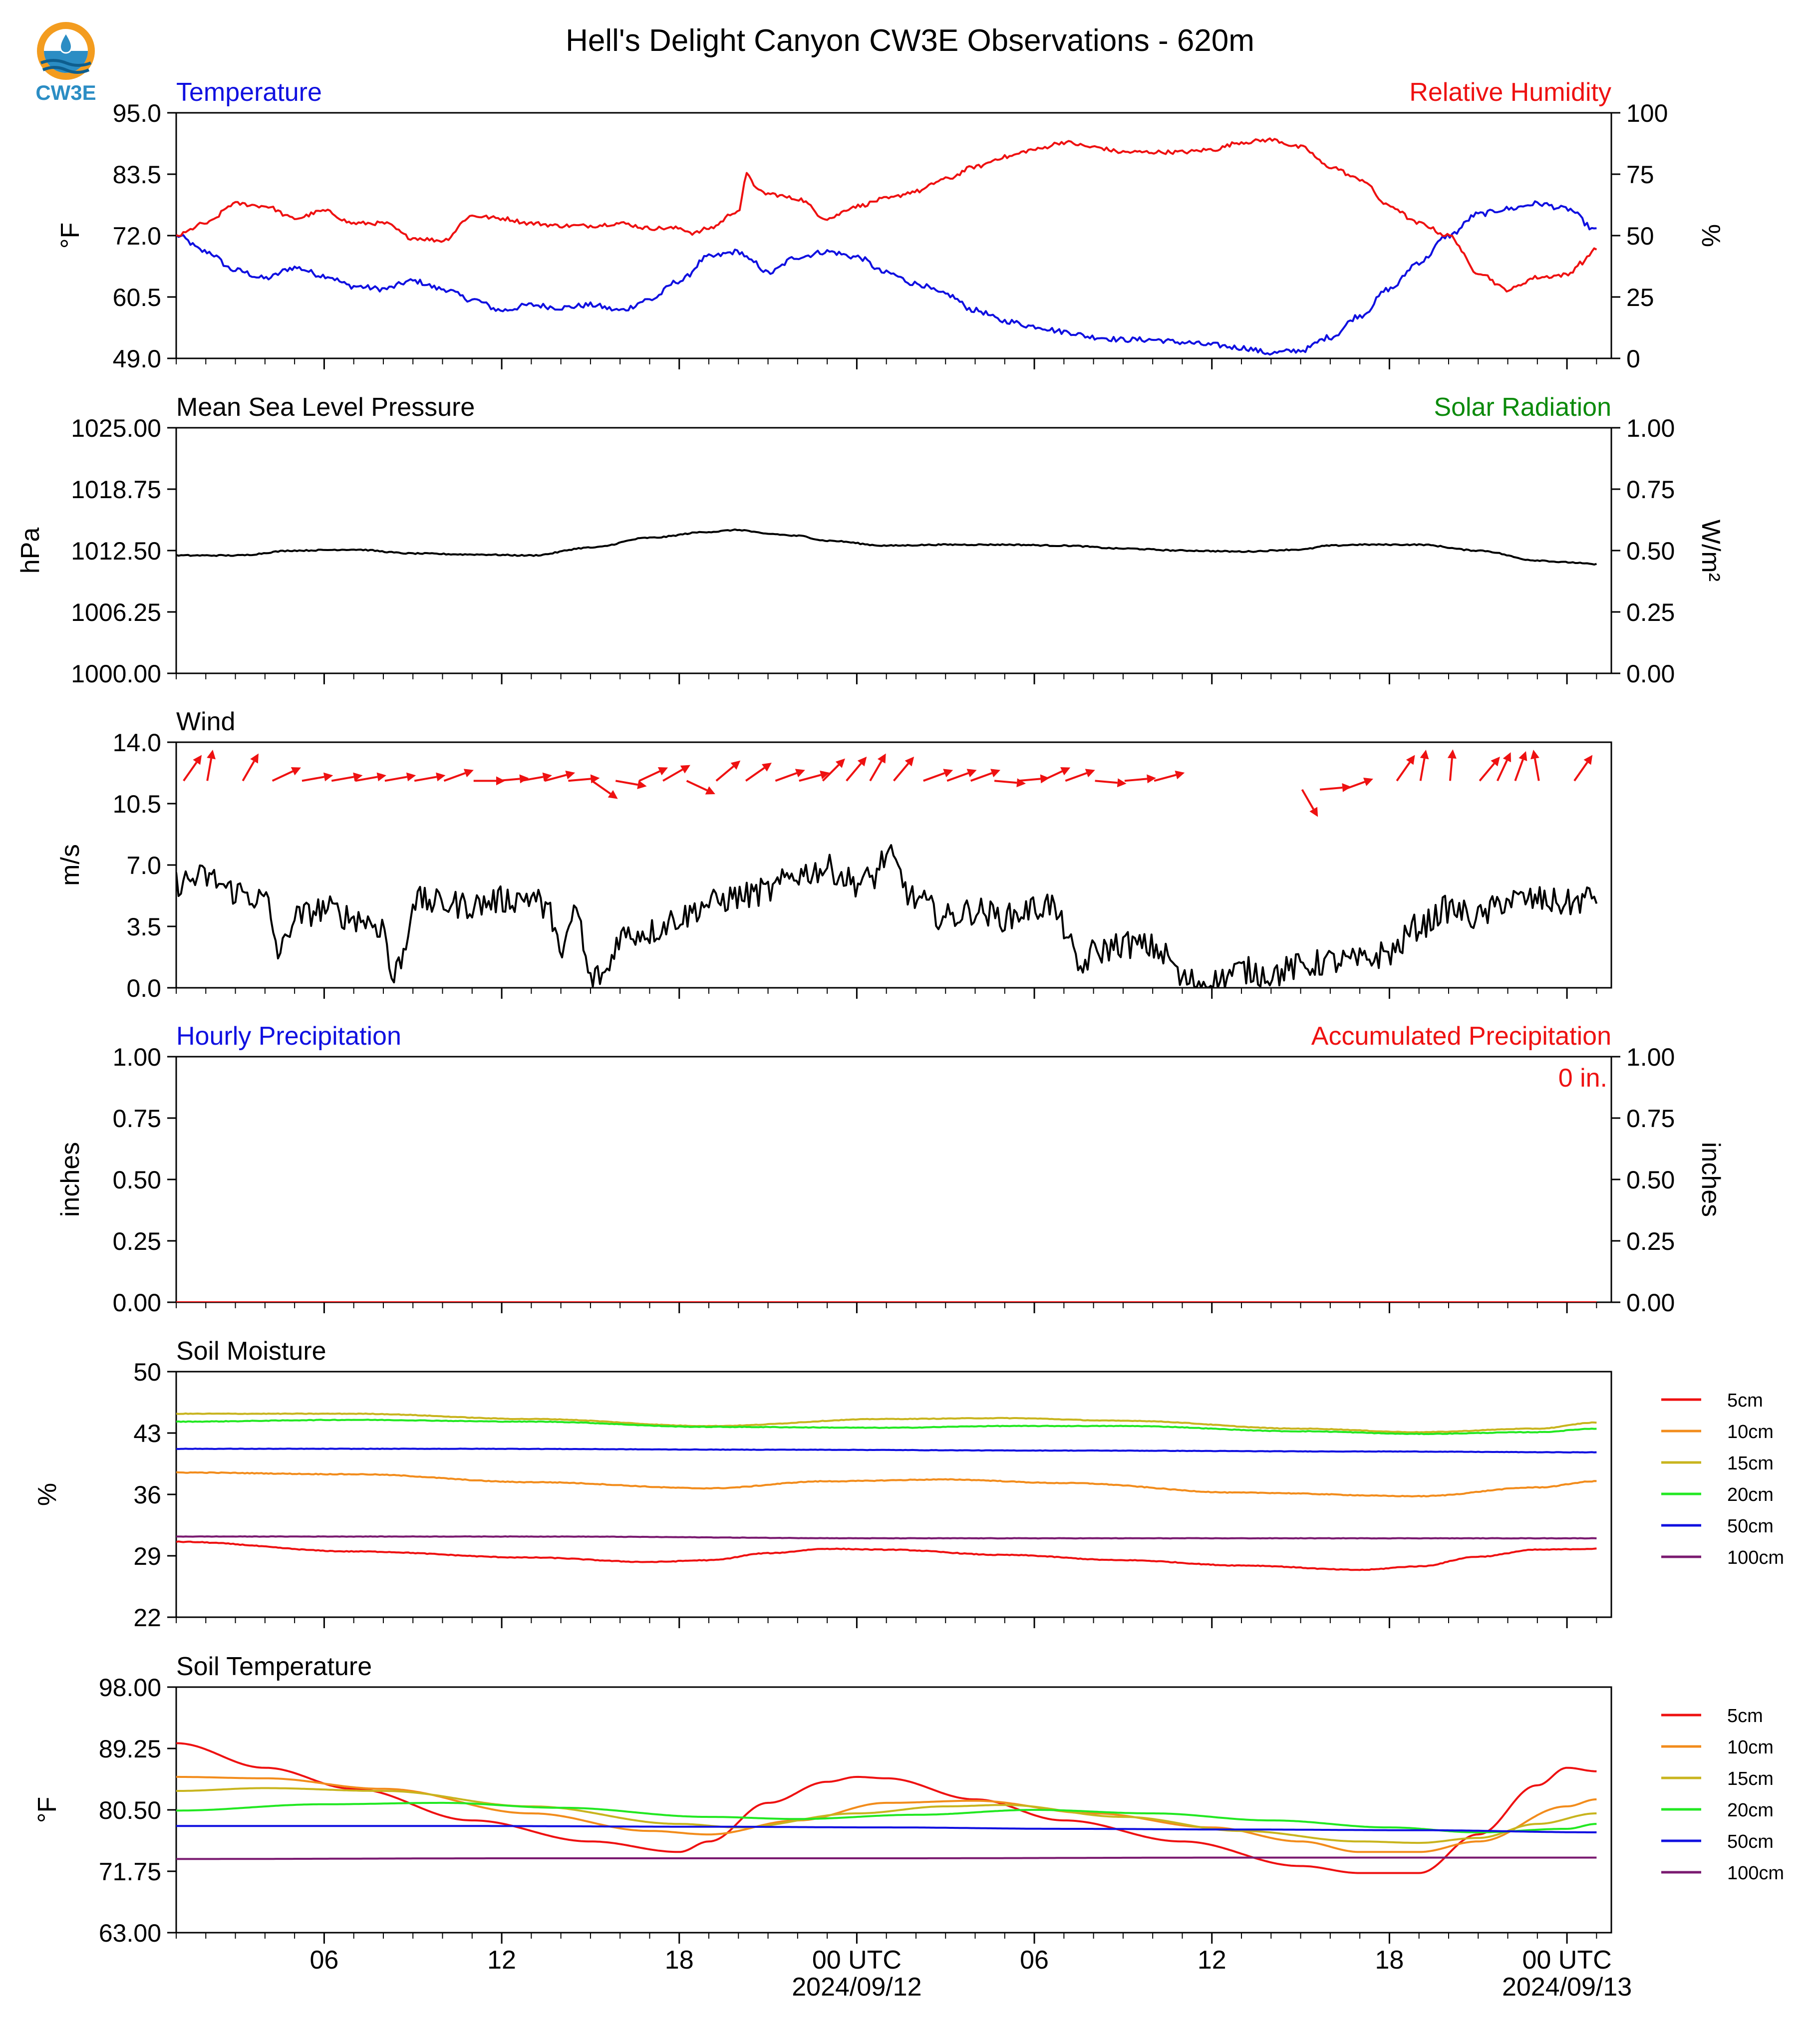  What do you see at coordinates (137, 1303) in the screenshot?
I see `y-tick-label: 0.00` at bounding box center [137, 1303].